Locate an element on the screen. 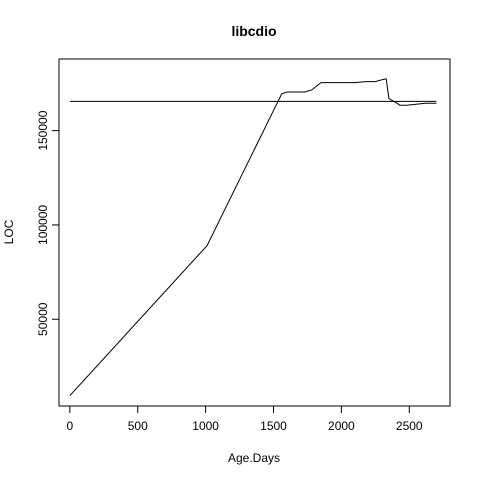 This screenshot has width=480, height=480. x-tick-label: 2500 is located at coordinates (409, 426).